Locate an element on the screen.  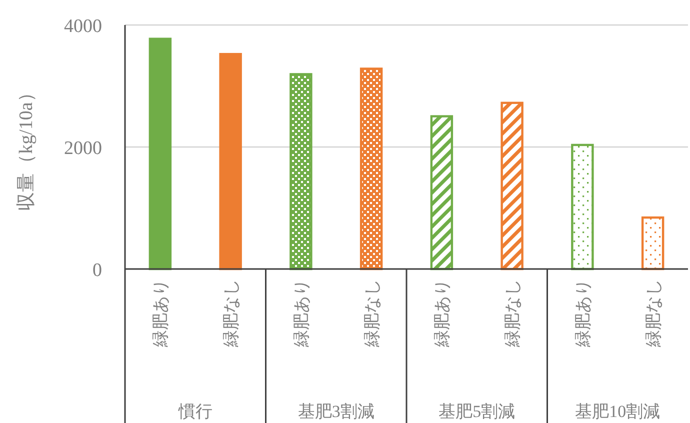
ylabel: 収量（kg/10a） is located at coordinates (26, 147).